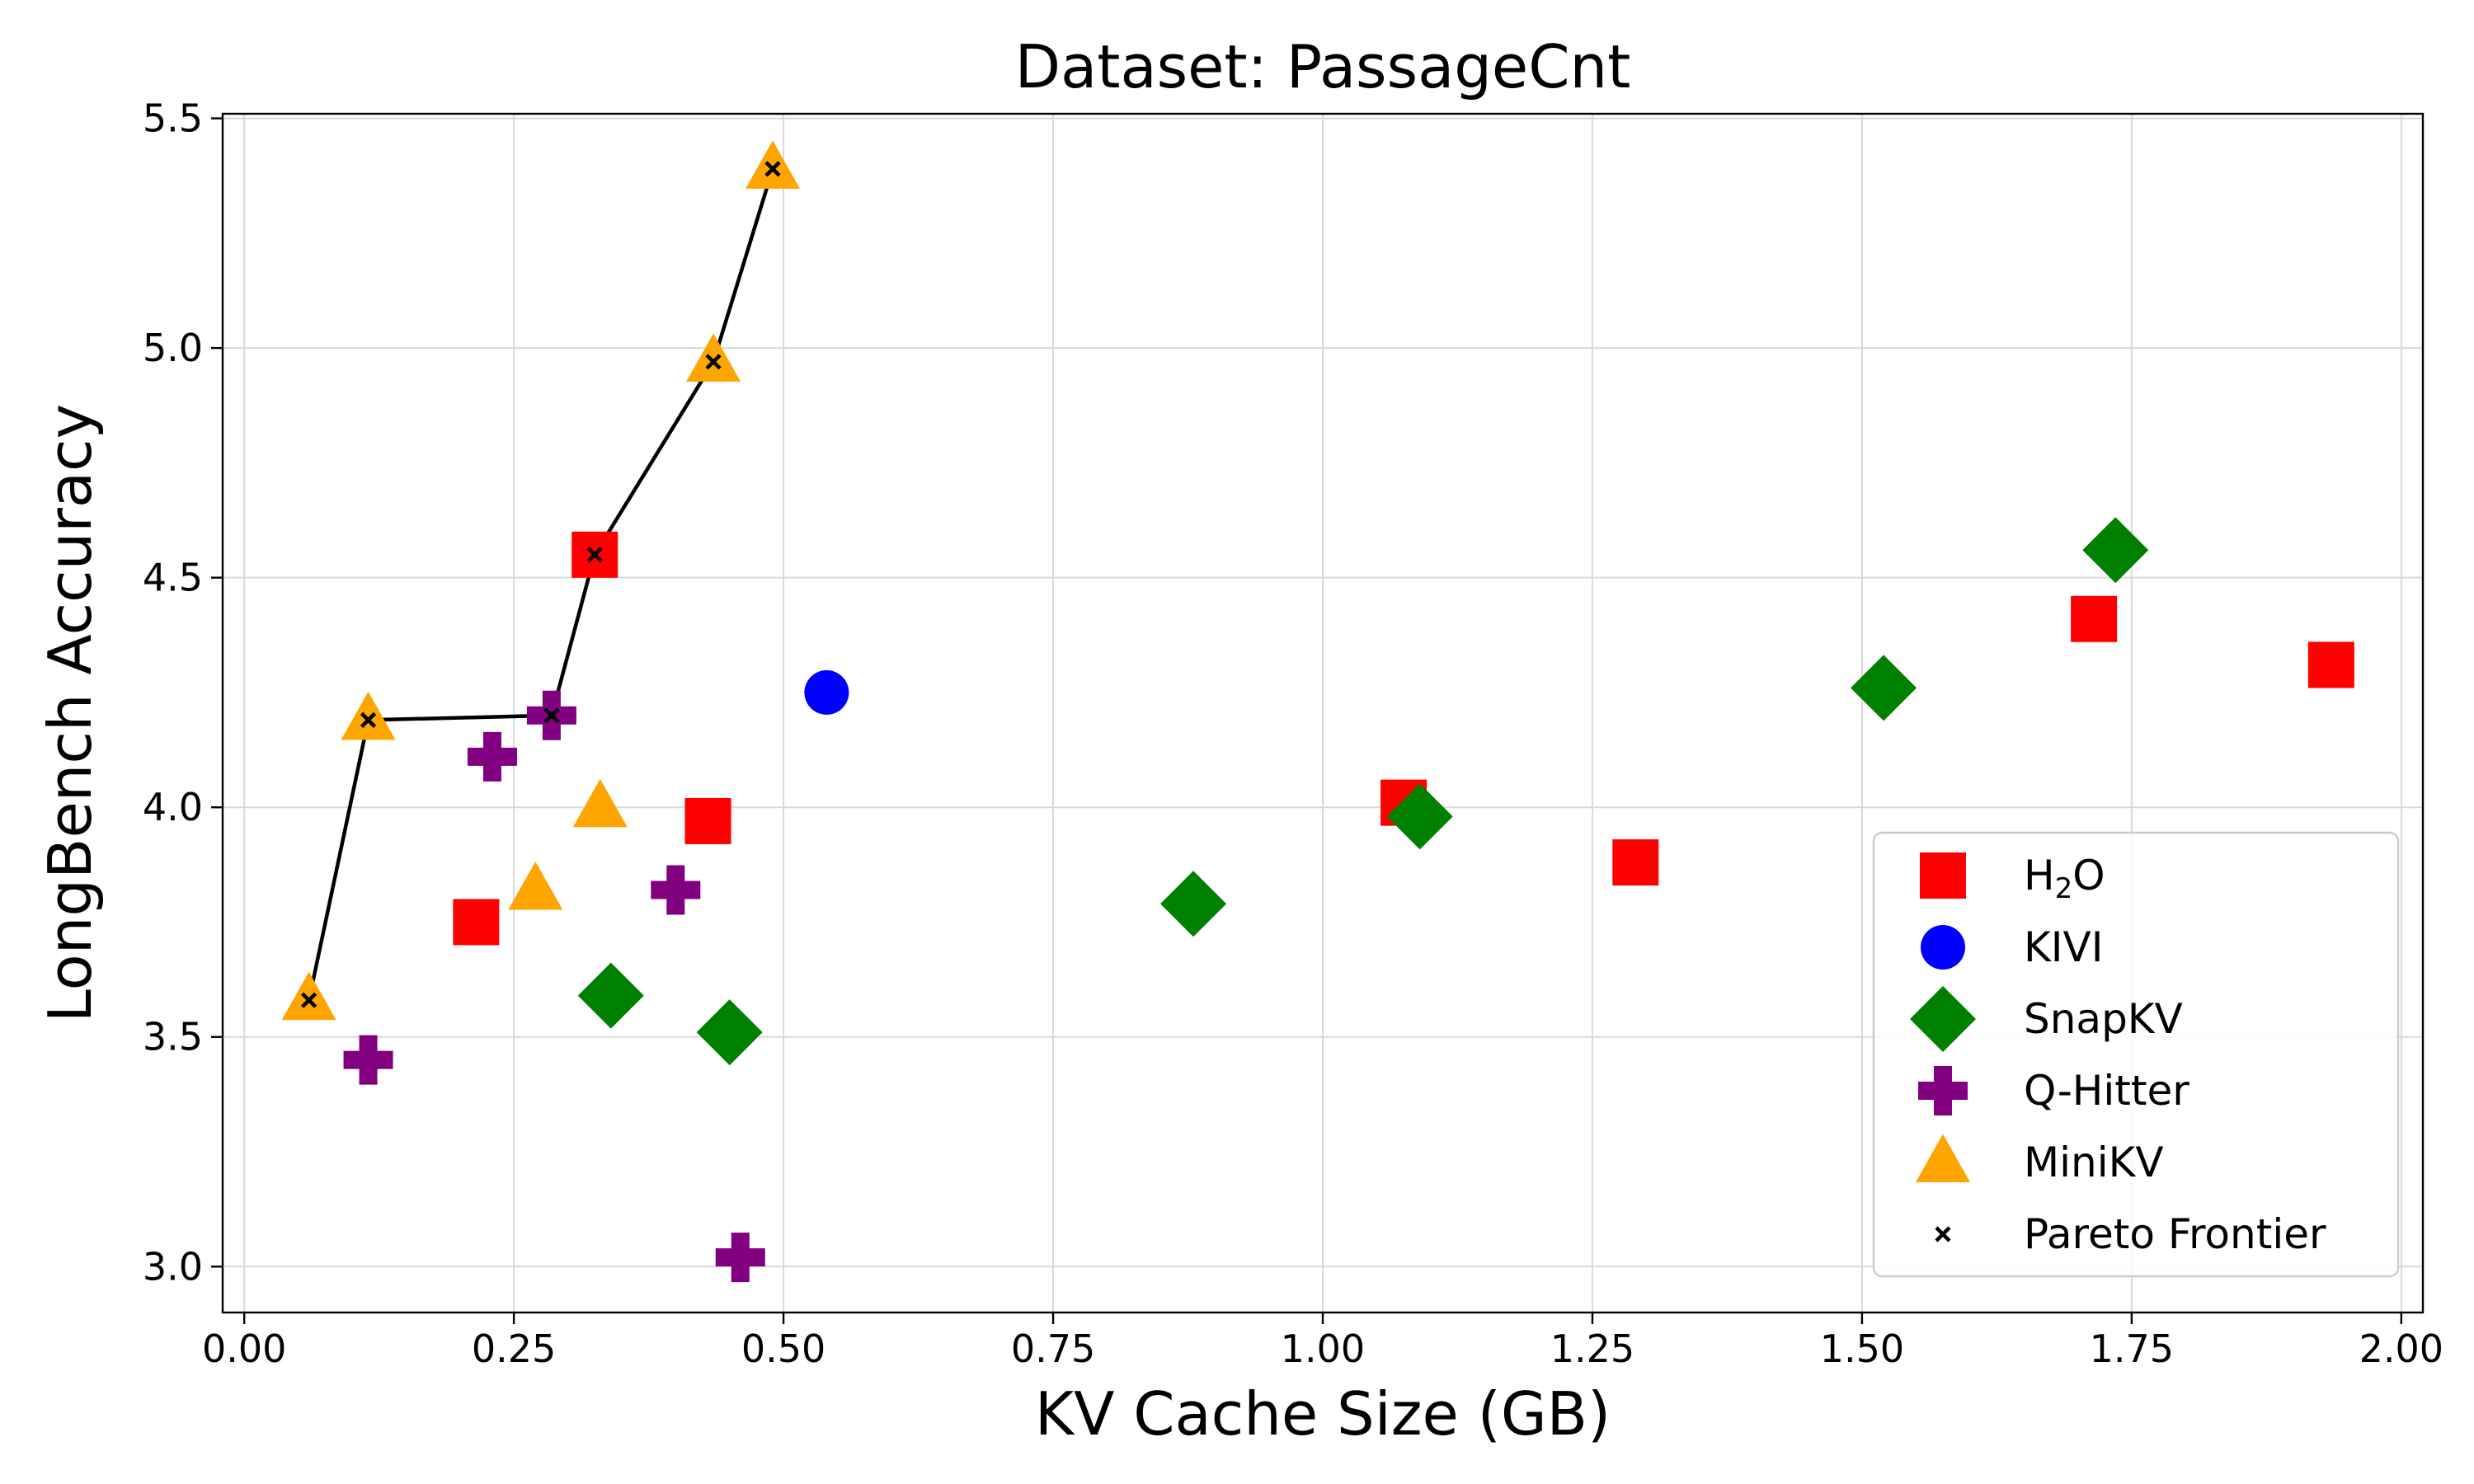  I want to click on x-tick-label: 1.25, so click(1592, 1349).